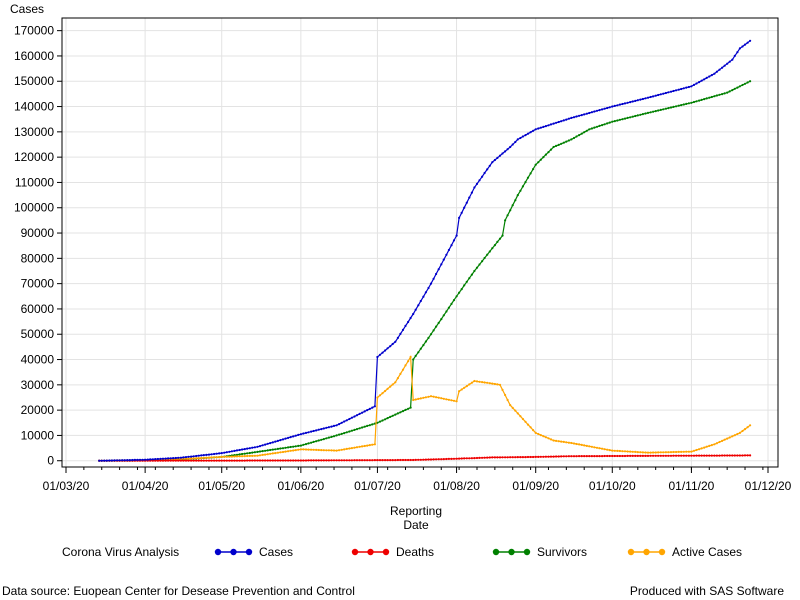  What do you see at coordinates (377, 486) in the screenshot?
I see `x-tick-label: 01/07/20` at bounding box center [377, 486].